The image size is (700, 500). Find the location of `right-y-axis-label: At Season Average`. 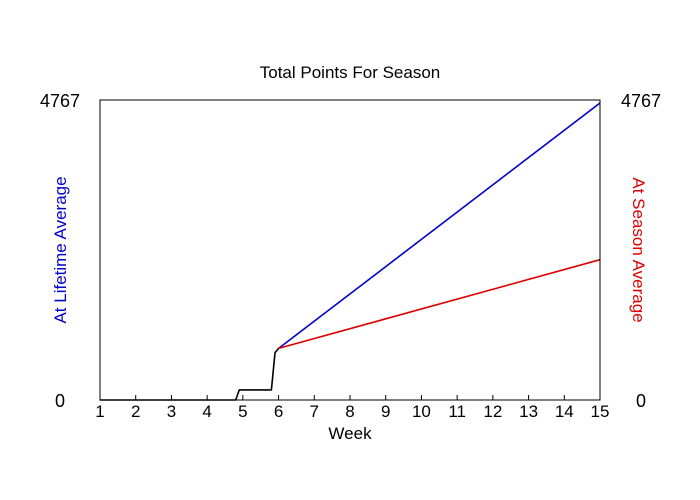

right-y-axis-label: At Season Average is located at coordinates (638, 249).